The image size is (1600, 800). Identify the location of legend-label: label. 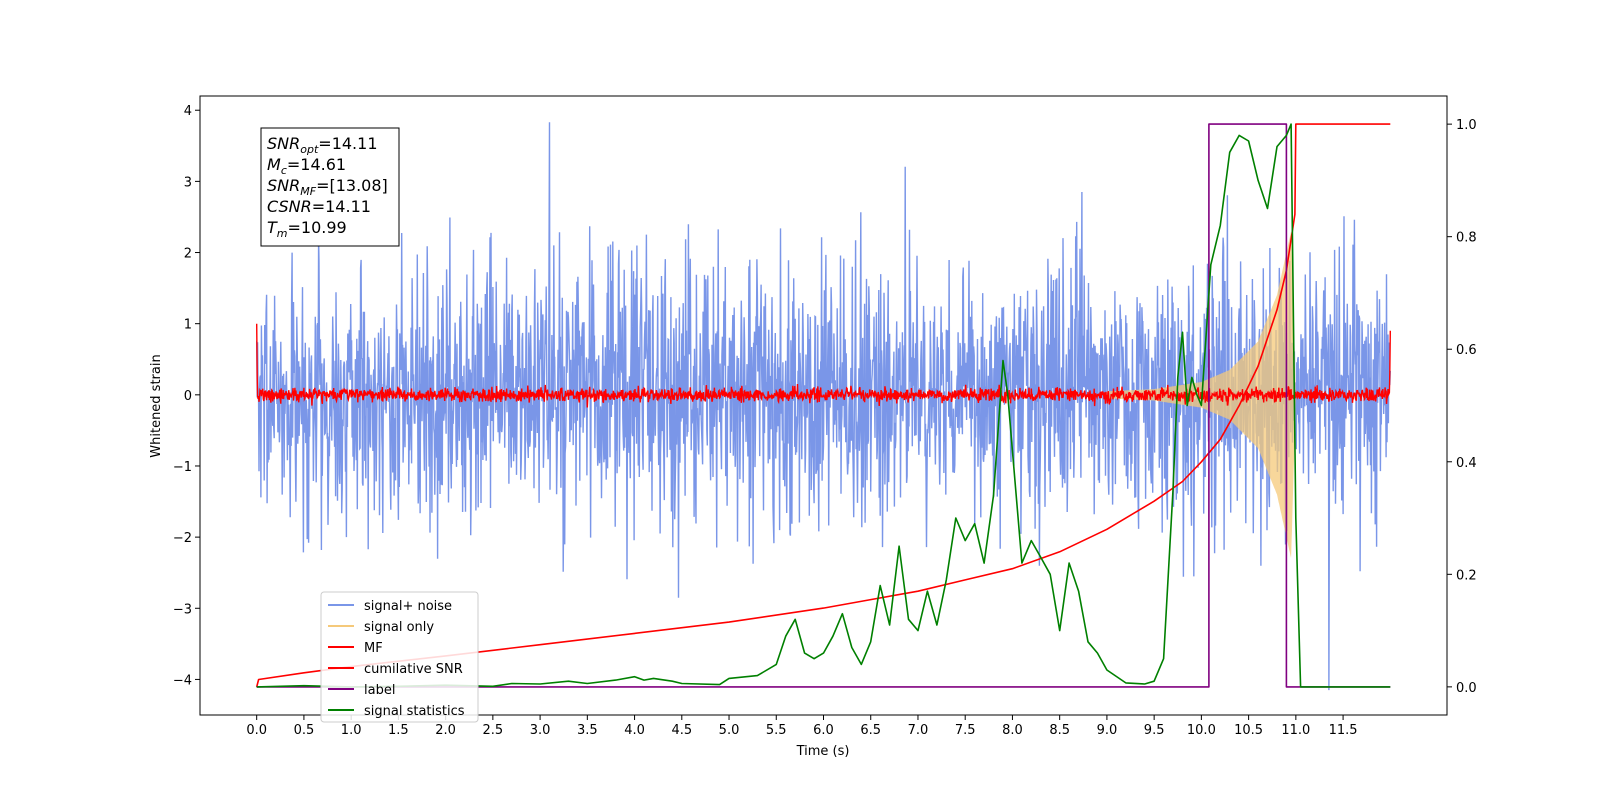
(379, 690).